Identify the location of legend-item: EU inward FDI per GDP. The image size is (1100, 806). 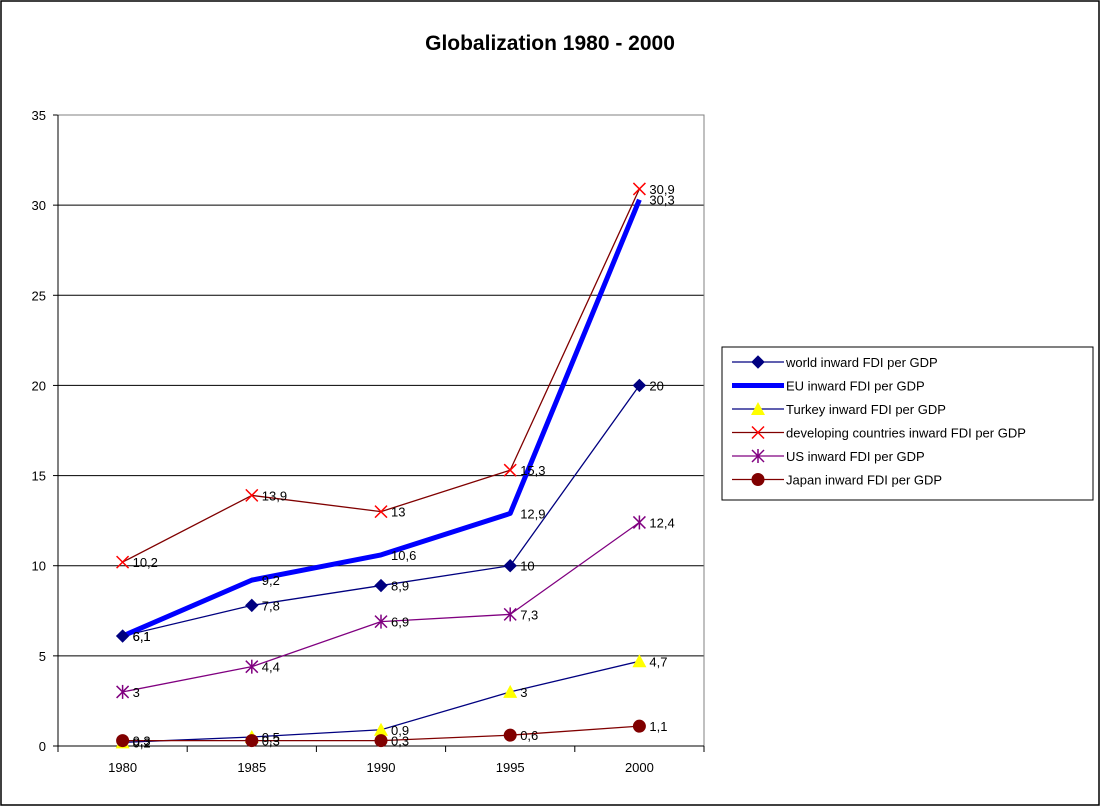
(828, 386).